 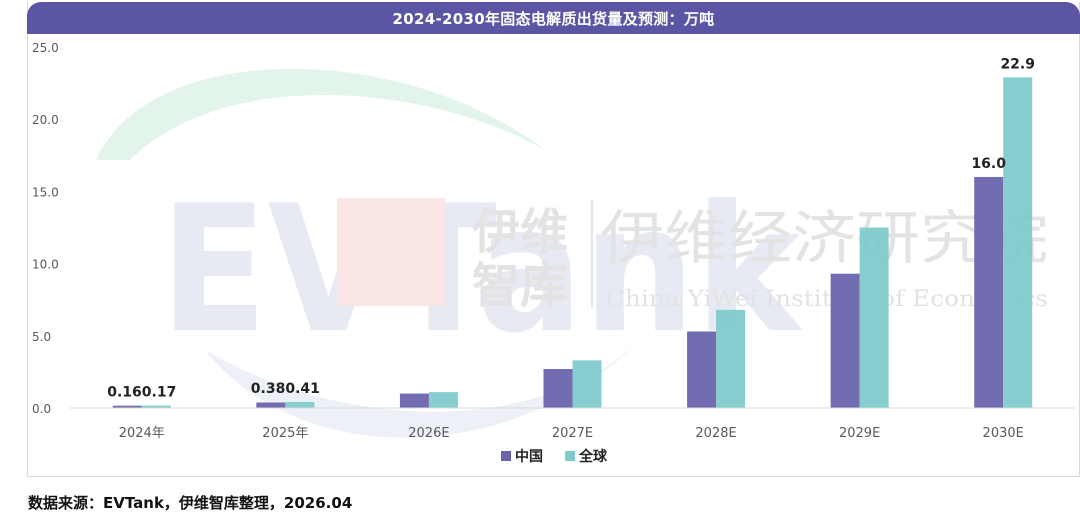 I want to click on y-tick-label: 0.0, so click(x=41, y=409).